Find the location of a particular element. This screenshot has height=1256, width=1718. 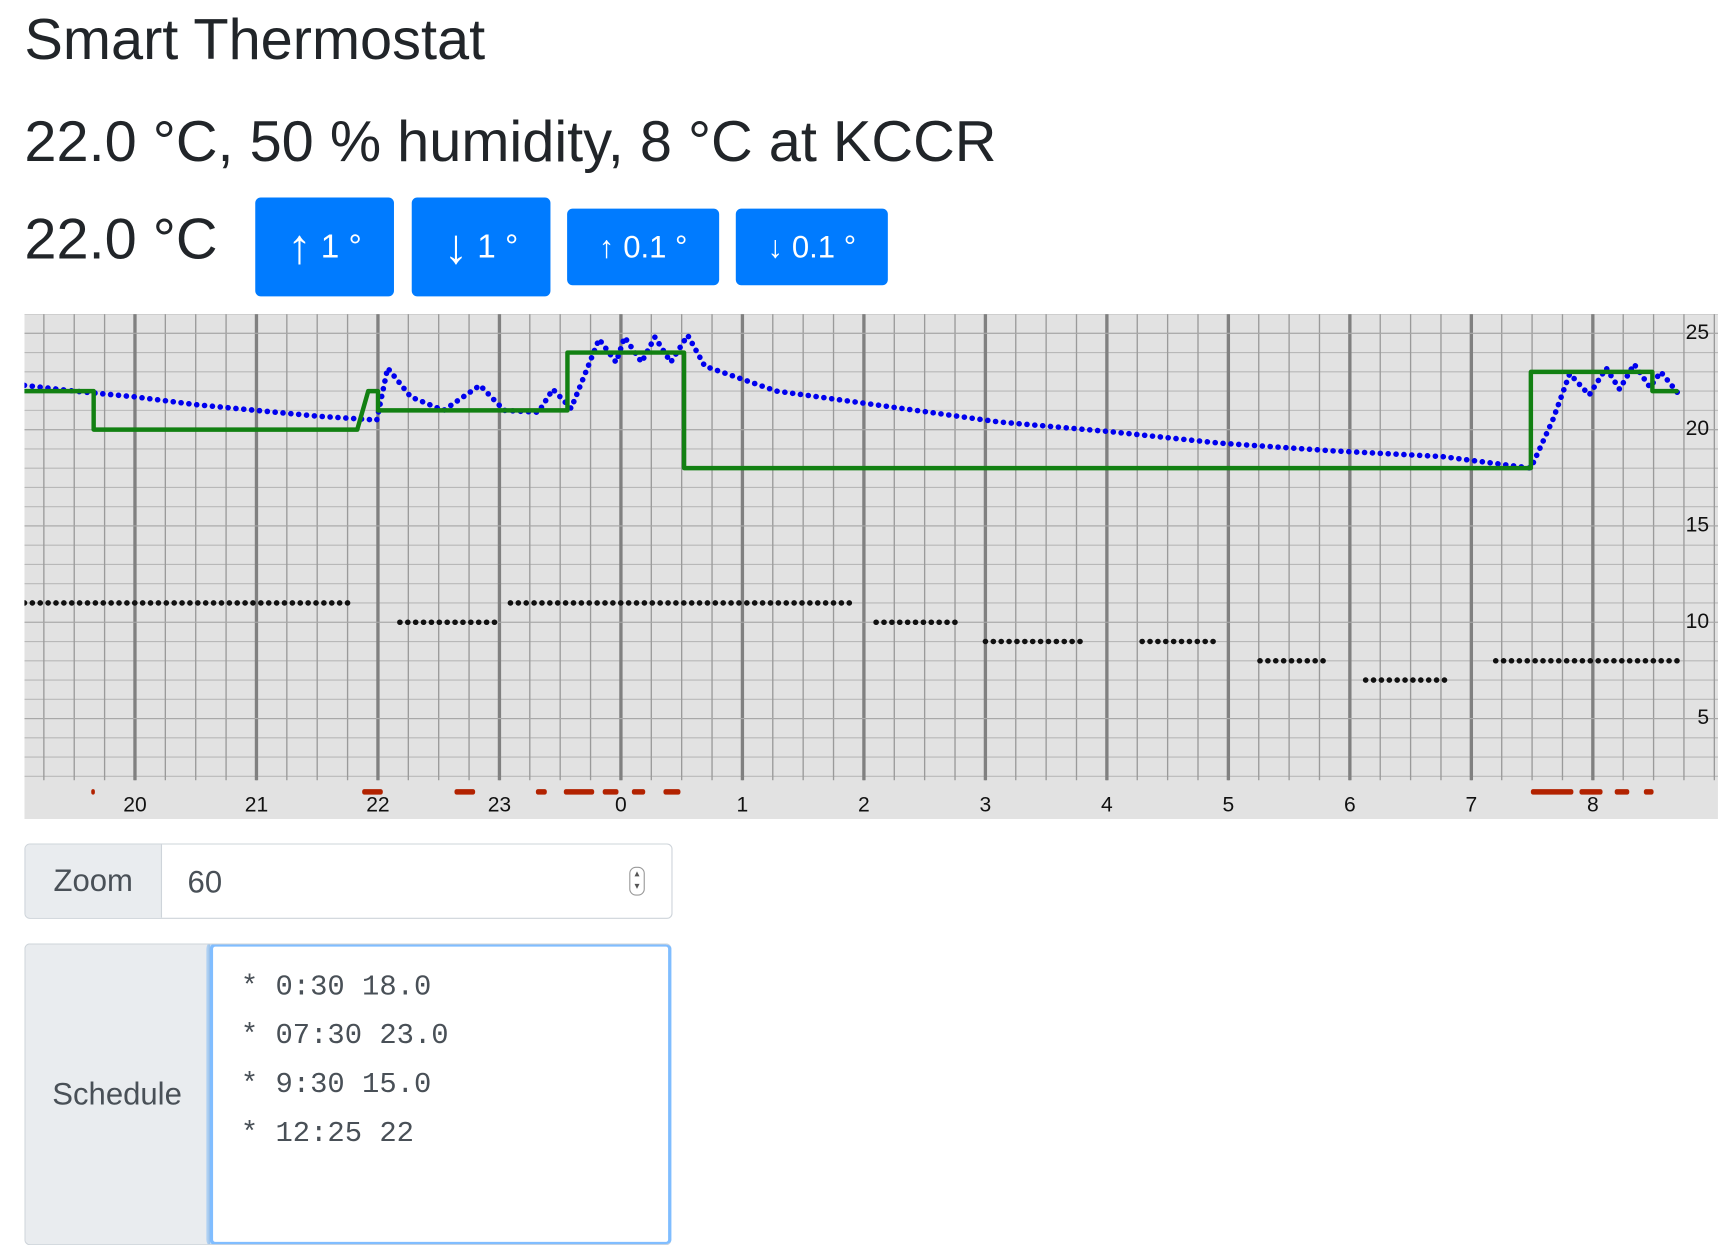

y-tick-label: 10 is located at coordinates (1697, 621).